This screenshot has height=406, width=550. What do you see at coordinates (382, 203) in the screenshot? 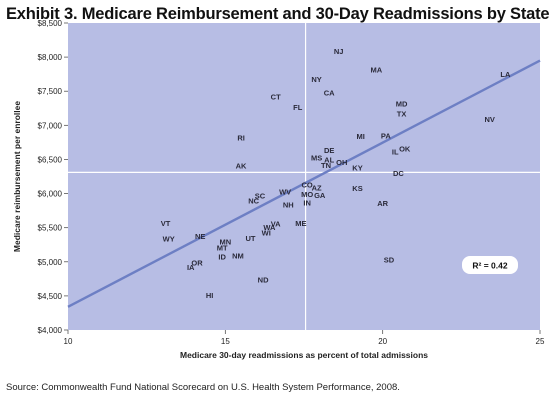
I see `state-point-ar: AR` at bounding box center [382, 203].